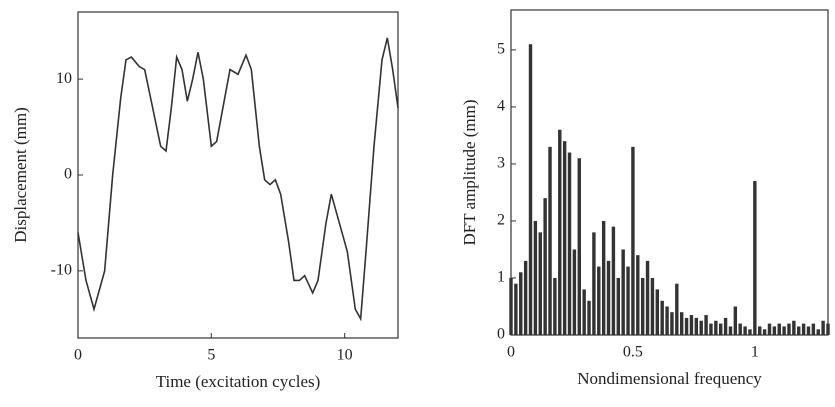  Describe the element at coordinates (238, 381) in the screenshot. I see `x-axis-label: Time (excitation cycles)` at that location.